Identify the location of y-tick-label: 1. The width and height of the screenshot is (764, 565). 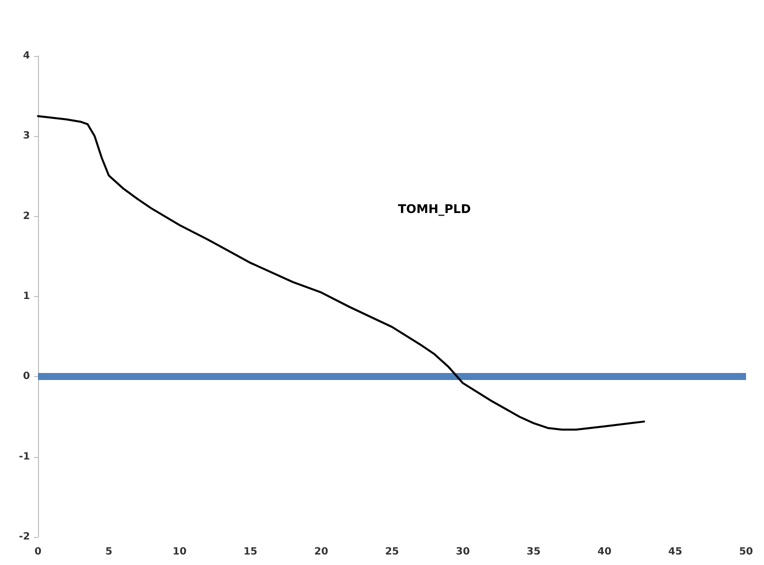
(26, 296).